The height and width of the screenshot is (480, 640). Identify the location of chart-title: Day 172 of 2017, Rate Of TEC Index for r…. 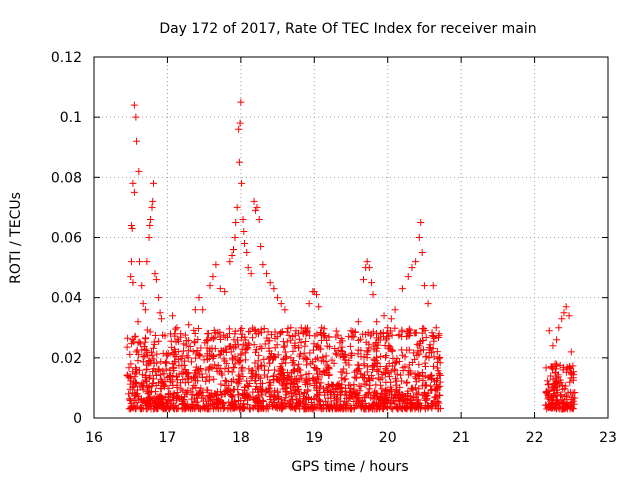
(347, 29).